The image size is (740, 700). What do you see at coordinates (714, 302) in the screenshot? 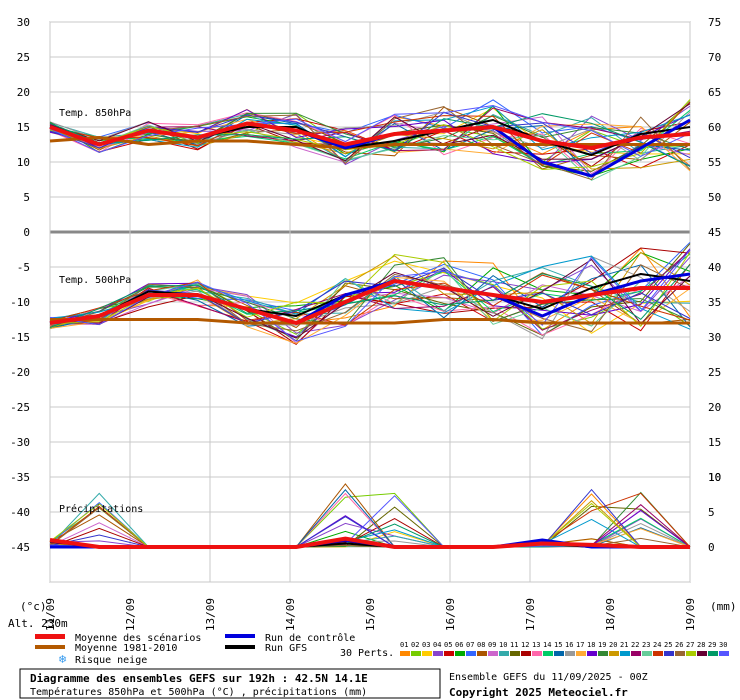
I see `right-tick-t500: 35` at bounding box center [714, 302].